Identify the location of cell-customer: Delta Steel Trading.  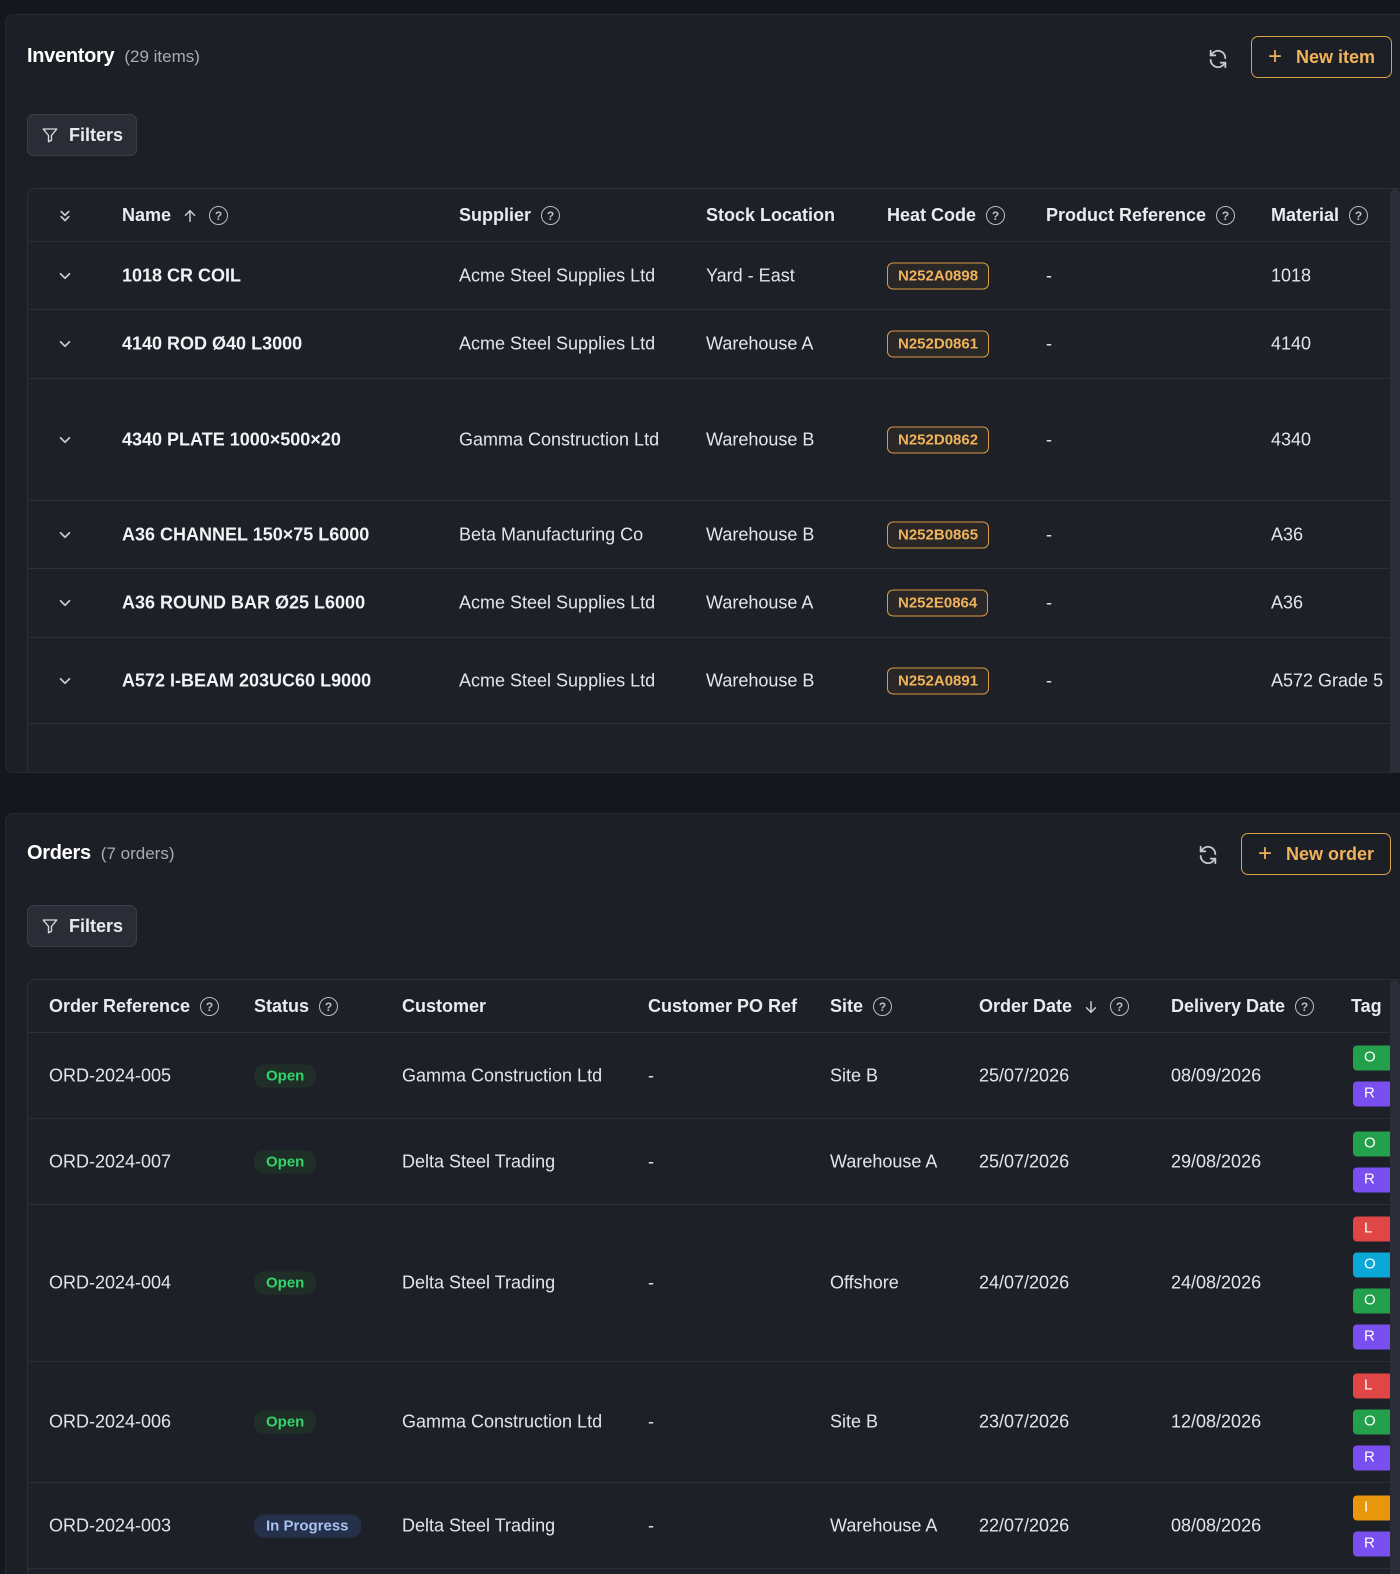
(479, 1282).